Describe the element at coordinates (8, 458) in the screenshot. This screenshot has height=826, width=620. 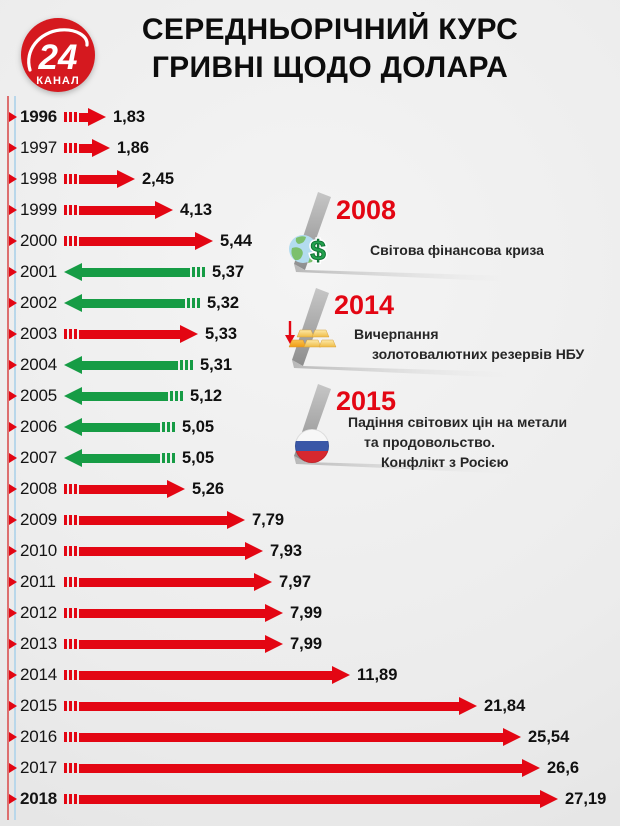
I see `timeline-axis-red` at that location.